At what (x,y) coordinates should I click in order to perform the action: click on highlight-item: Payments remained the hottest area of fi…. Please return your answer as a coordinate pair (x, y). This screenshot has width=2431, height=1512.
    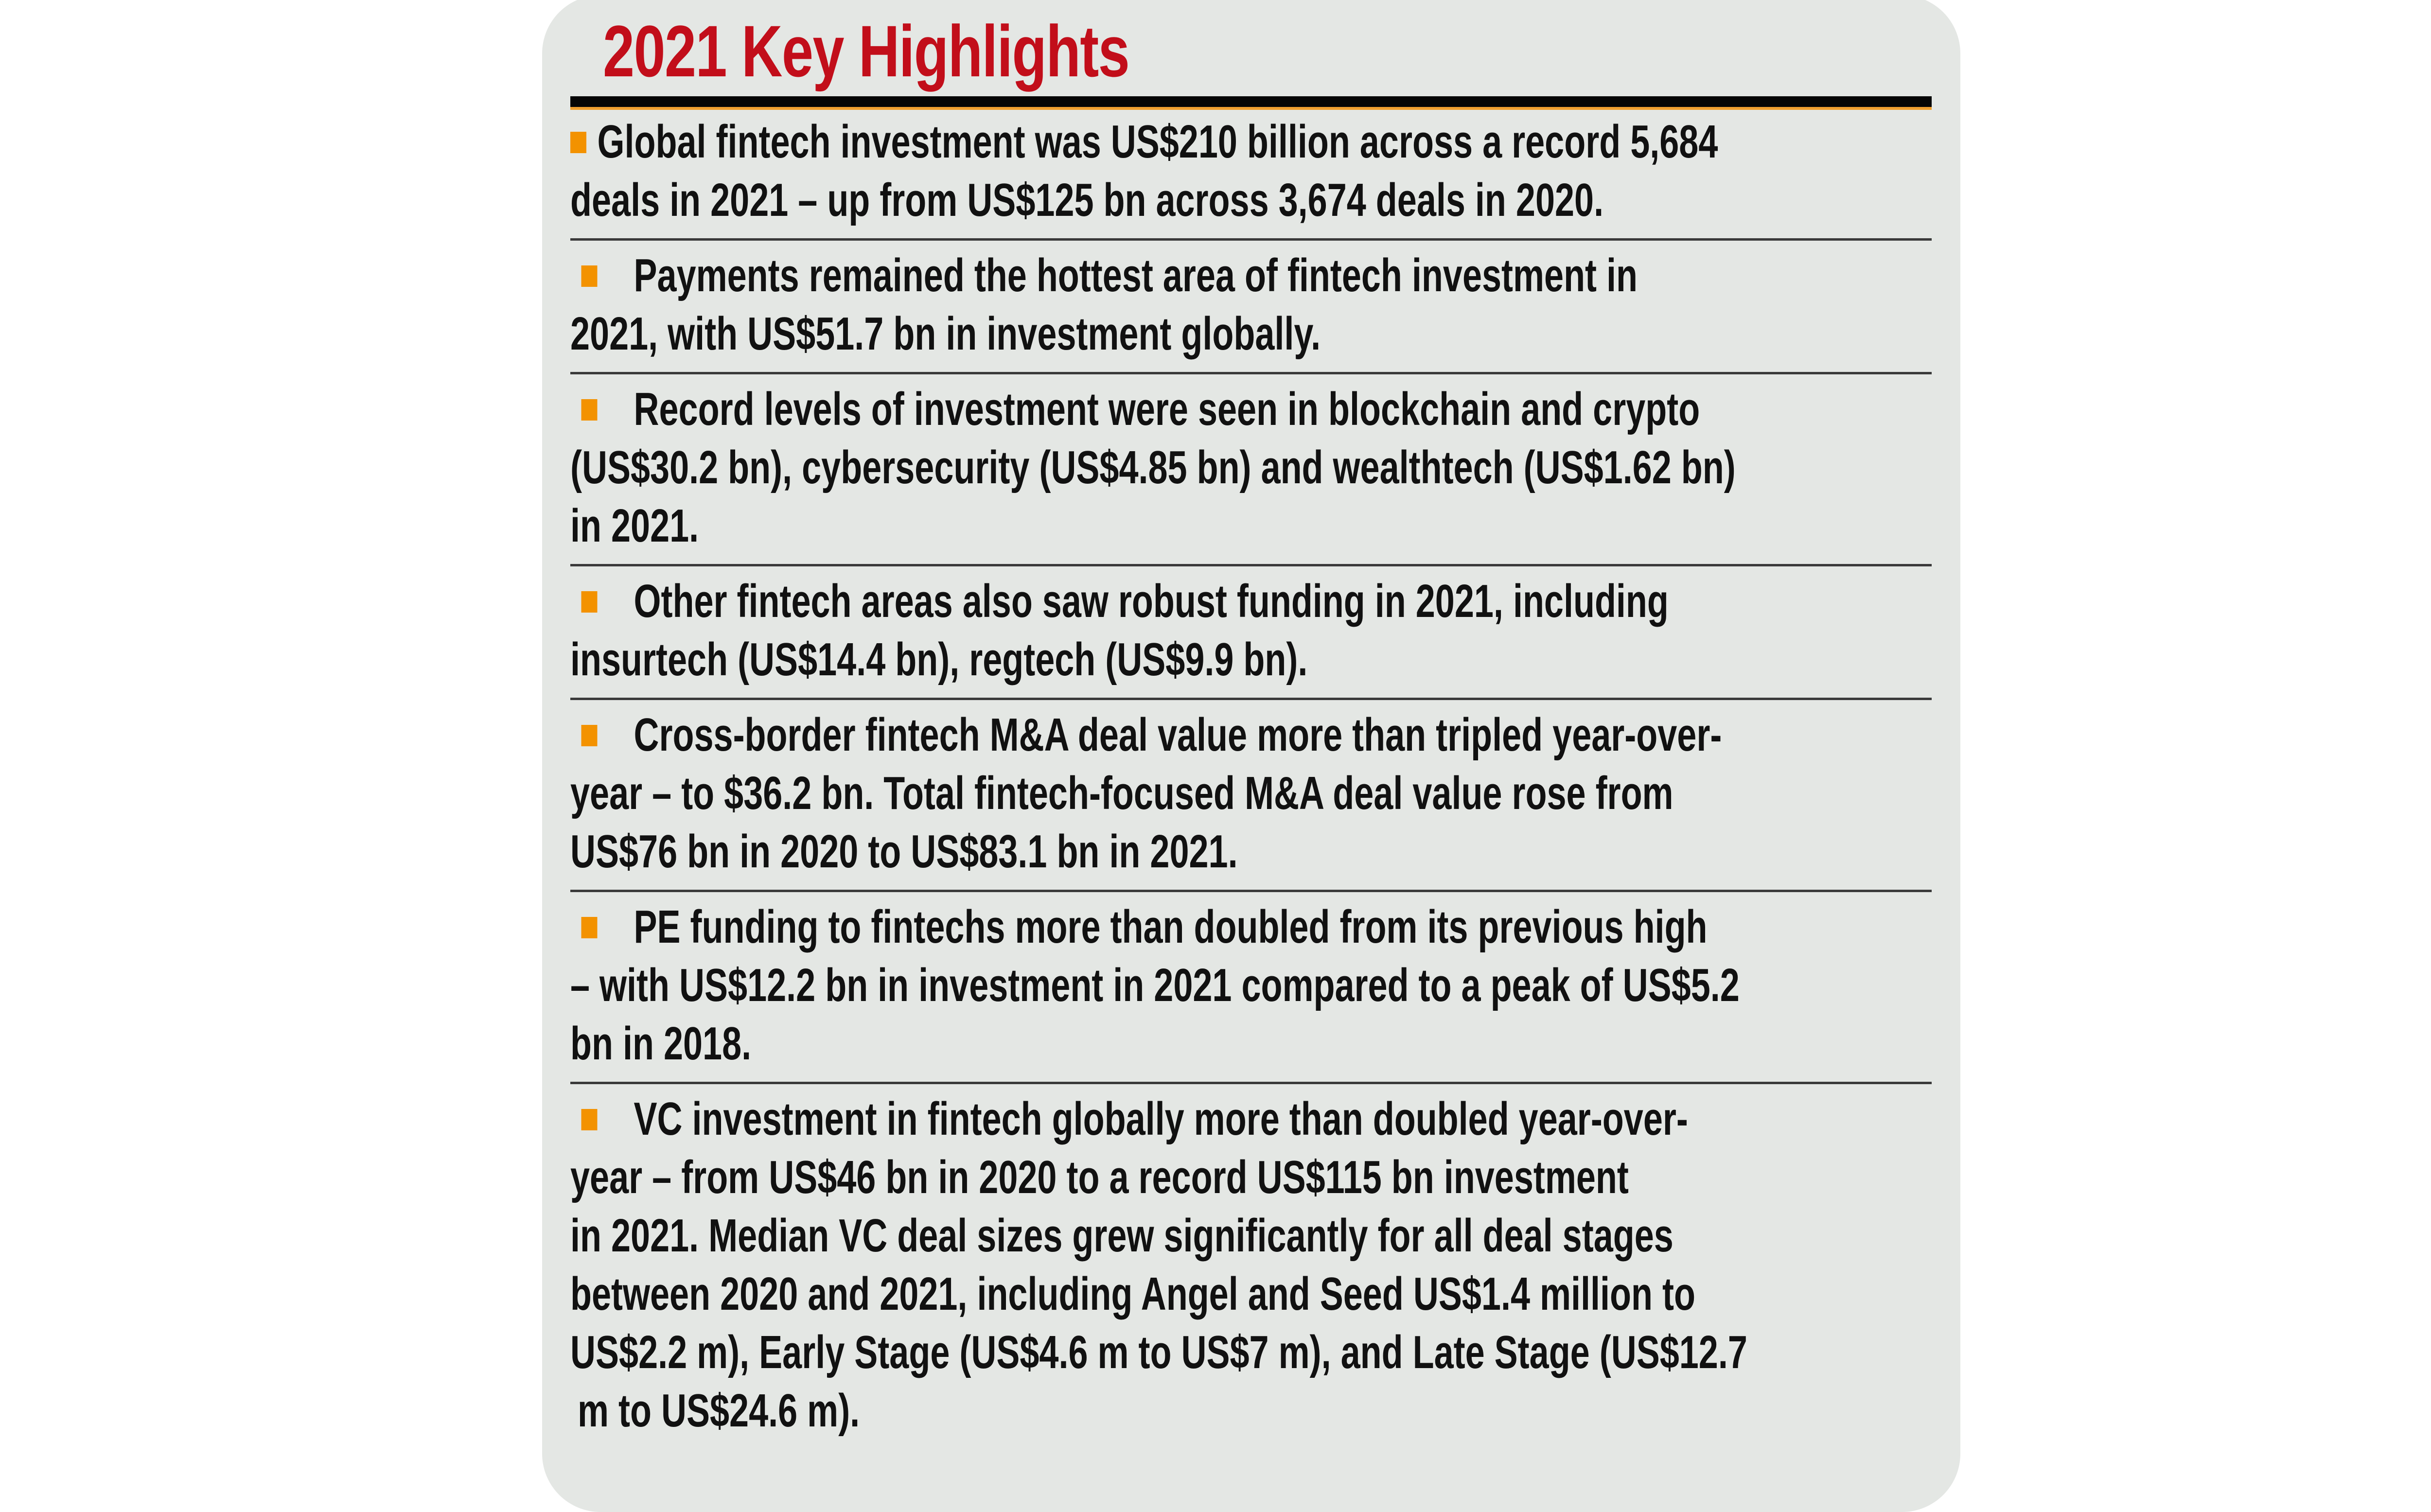
    Looking at the image, I should click on (1251, 307).